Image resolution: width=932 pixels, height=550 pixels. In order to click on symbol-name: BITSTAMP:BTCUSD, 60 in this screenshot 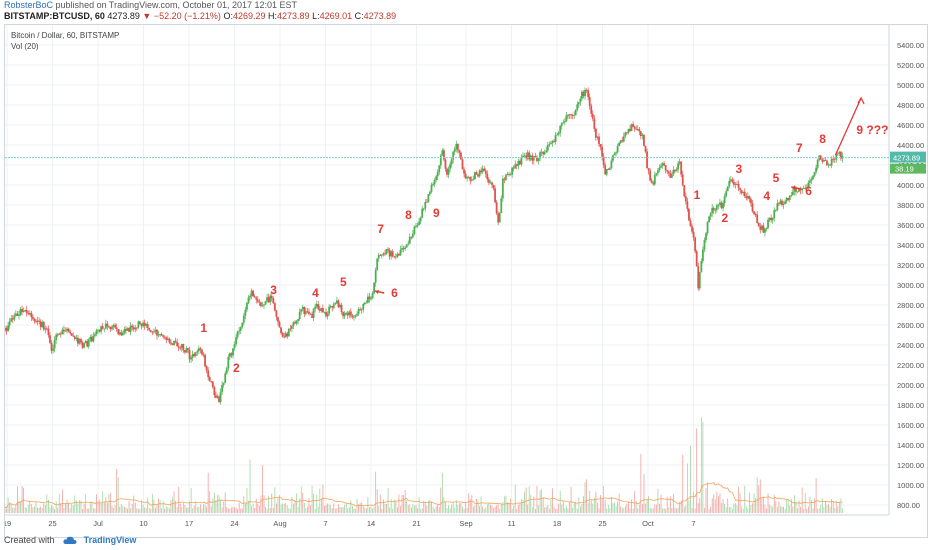, I will do `click(54, 16)`.